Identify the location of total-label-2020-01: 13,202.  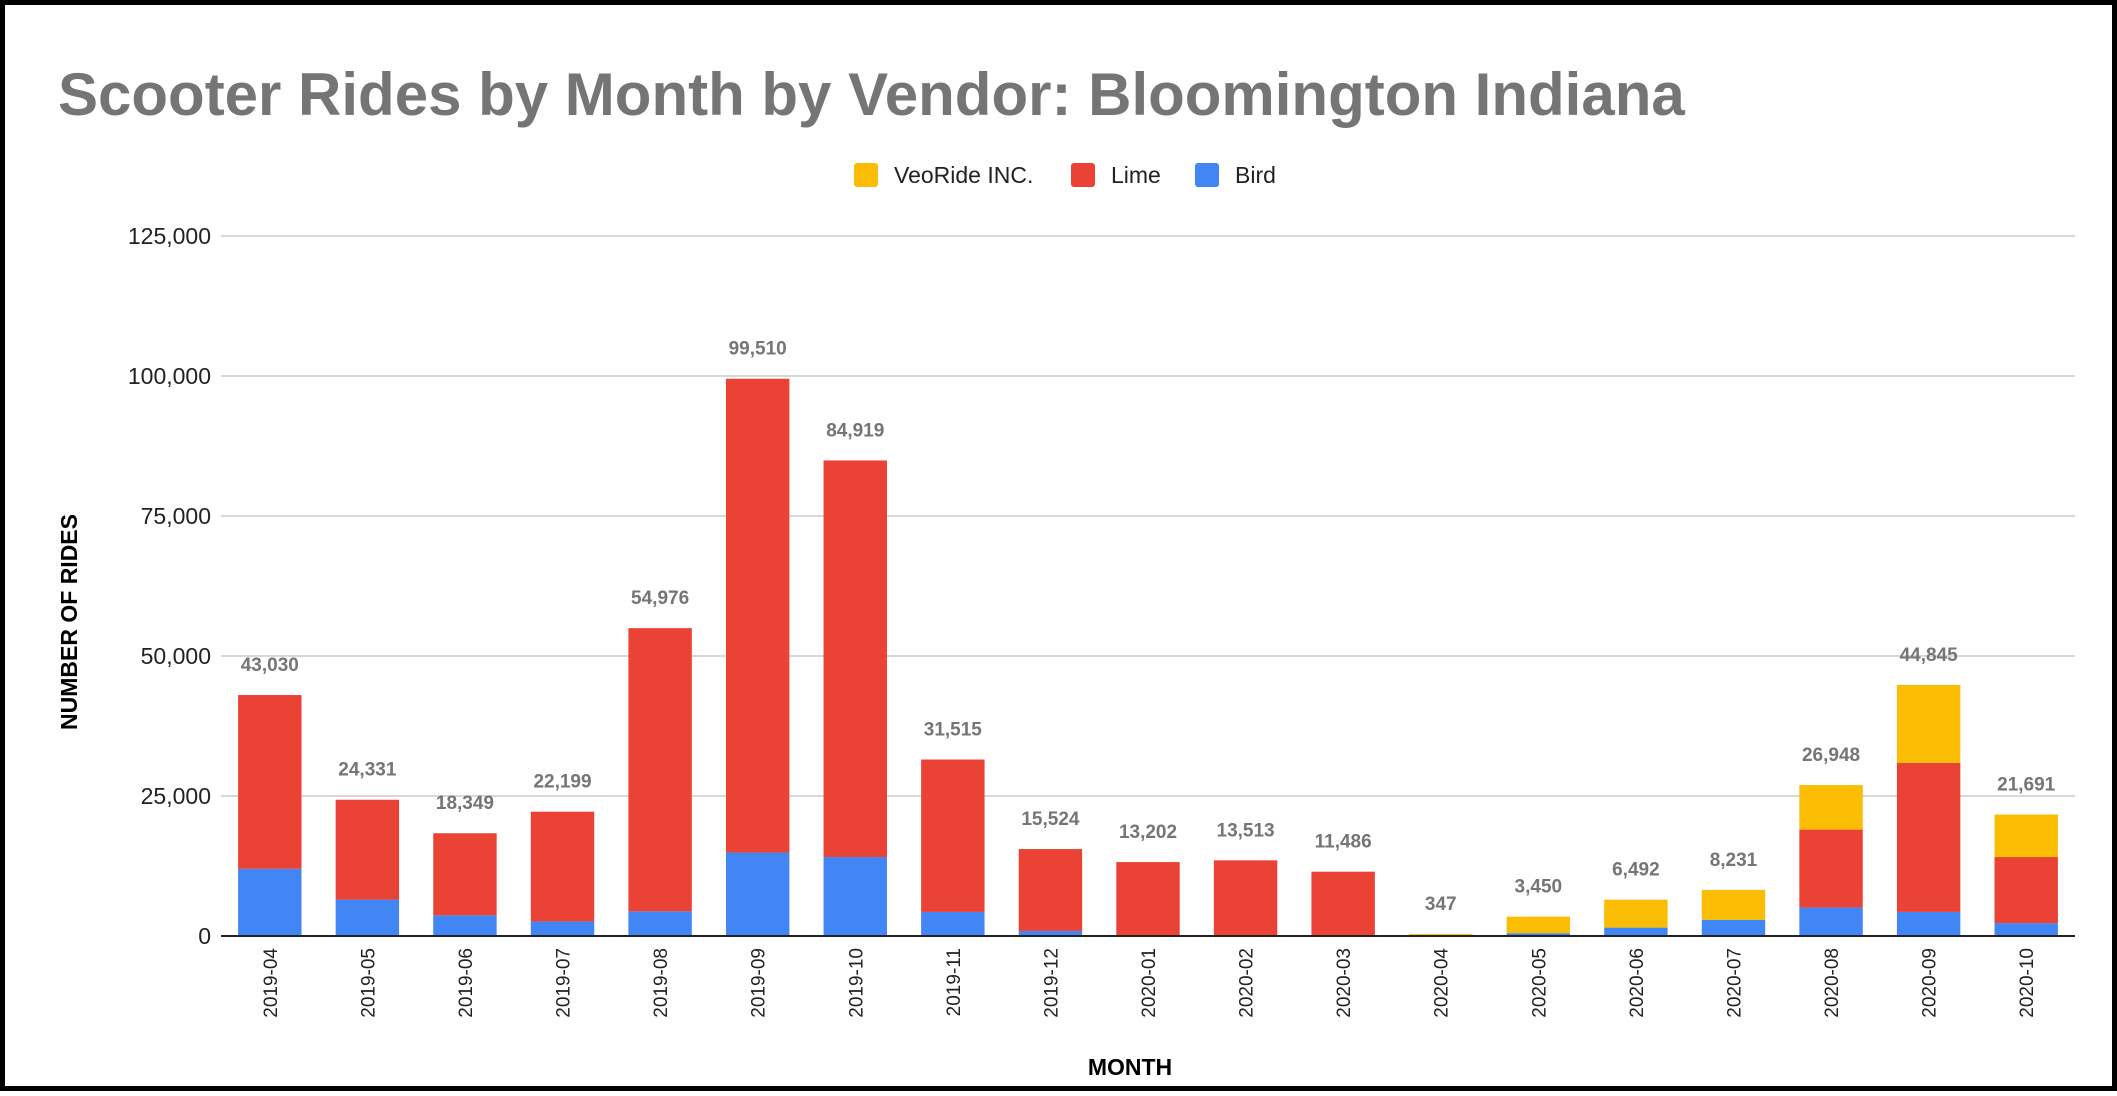
(1148, 832).